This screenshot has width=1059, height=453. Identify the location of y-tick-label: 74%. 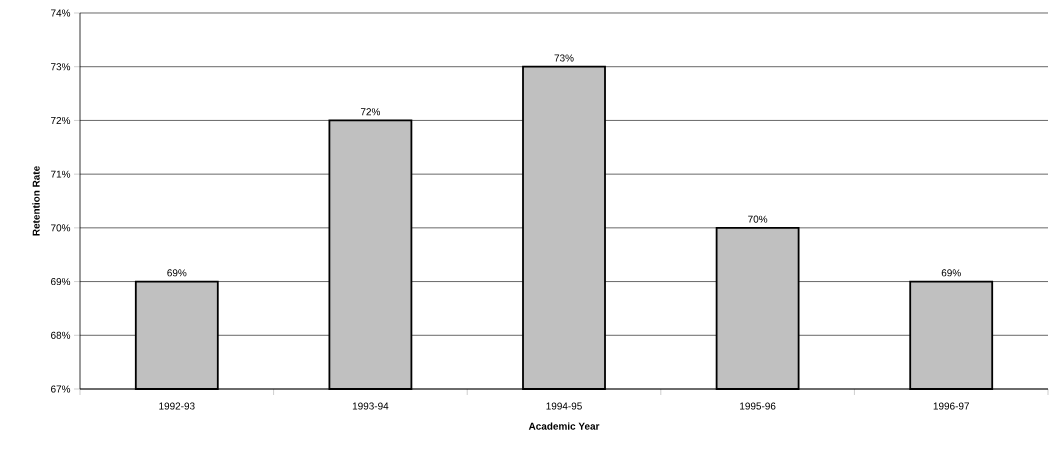
(61, 13).